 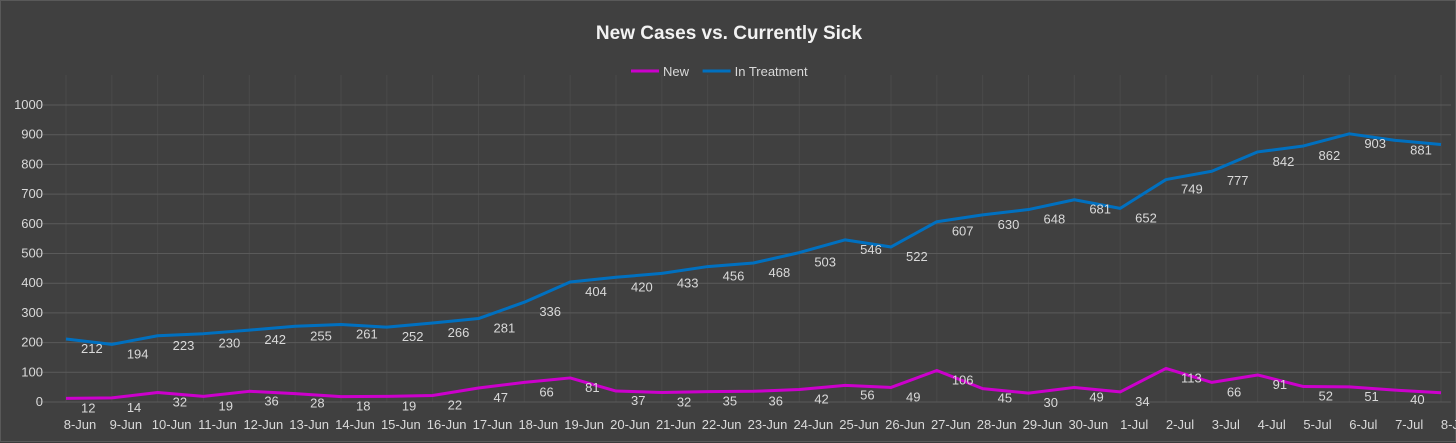 I want to click on data-label: 242, so click(x=275, y=339).